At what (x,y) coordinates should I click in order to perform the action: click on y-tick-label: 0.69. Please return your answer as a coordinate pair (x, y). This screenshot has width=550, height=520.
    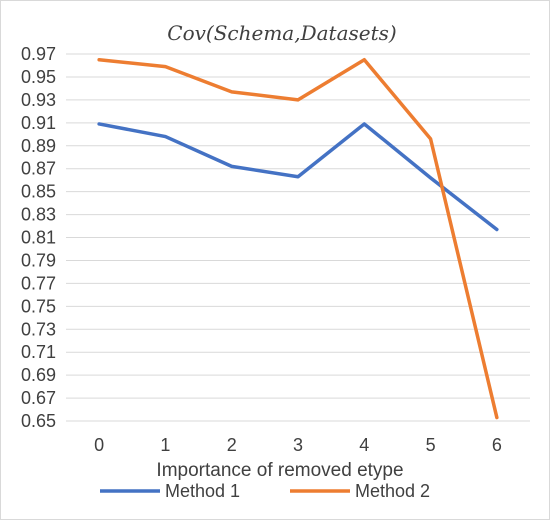
    Looking at the image, I should click on (38, 375).